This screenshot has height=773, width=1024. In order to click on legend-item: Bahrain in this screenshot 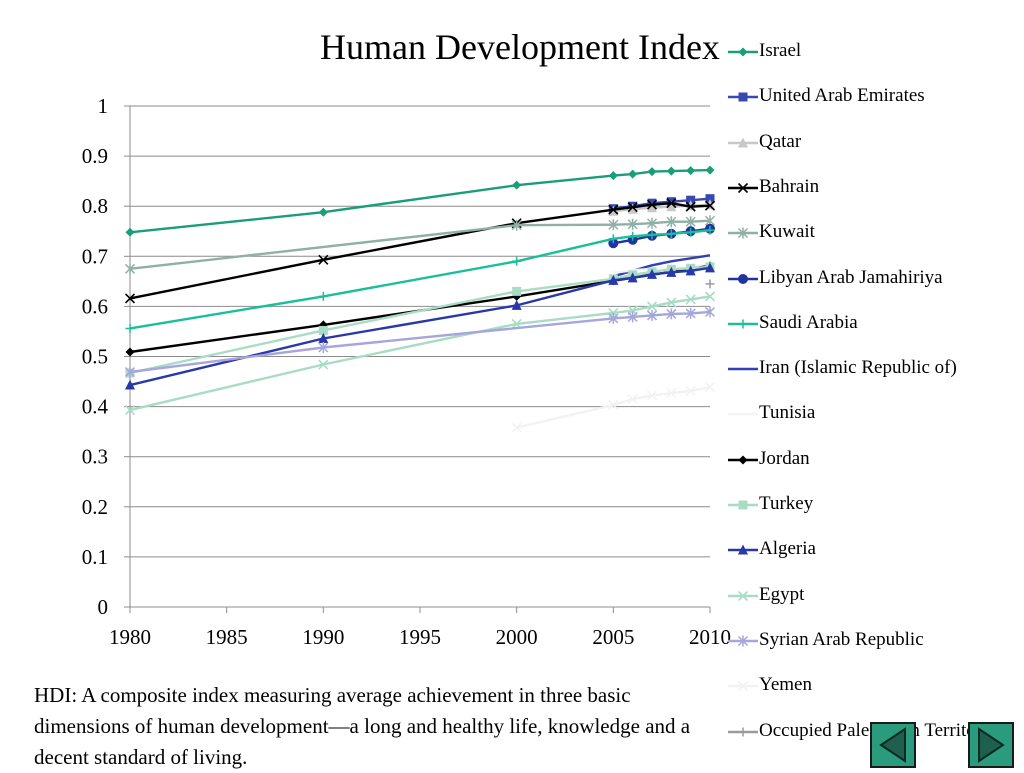, I will do `click(876, 188)`.